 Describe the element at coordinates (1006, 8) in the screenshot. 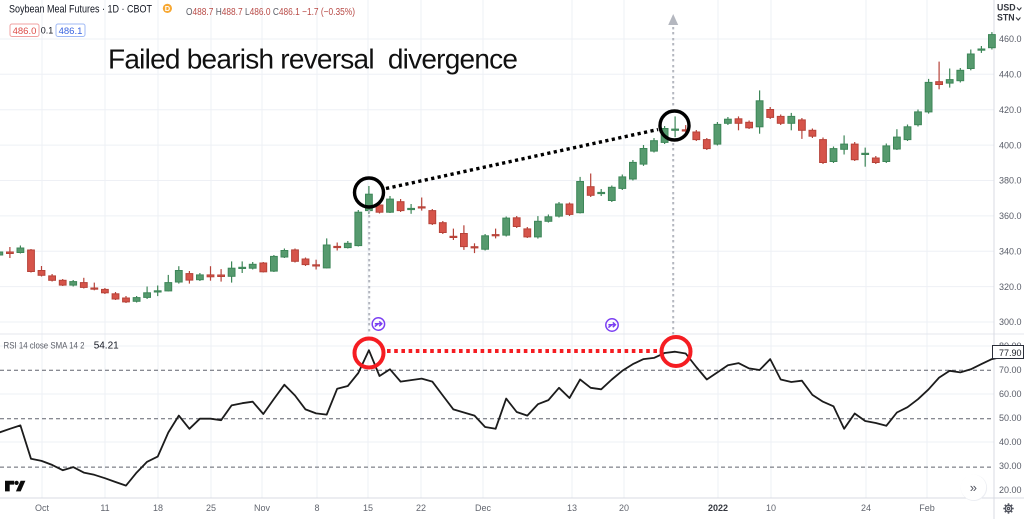

I see `svg-text: USD` at that location.